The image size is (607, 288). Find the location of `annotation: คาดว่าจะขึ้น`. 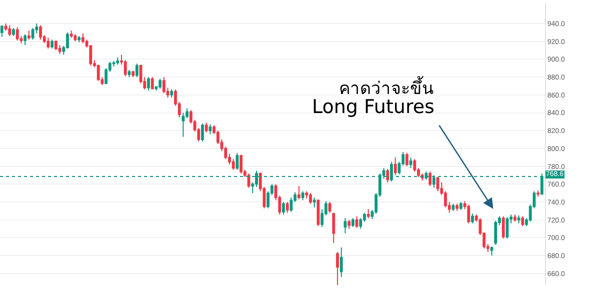

annotation: คาดว่าจะขึ้น is located at coordinates (386, 87).